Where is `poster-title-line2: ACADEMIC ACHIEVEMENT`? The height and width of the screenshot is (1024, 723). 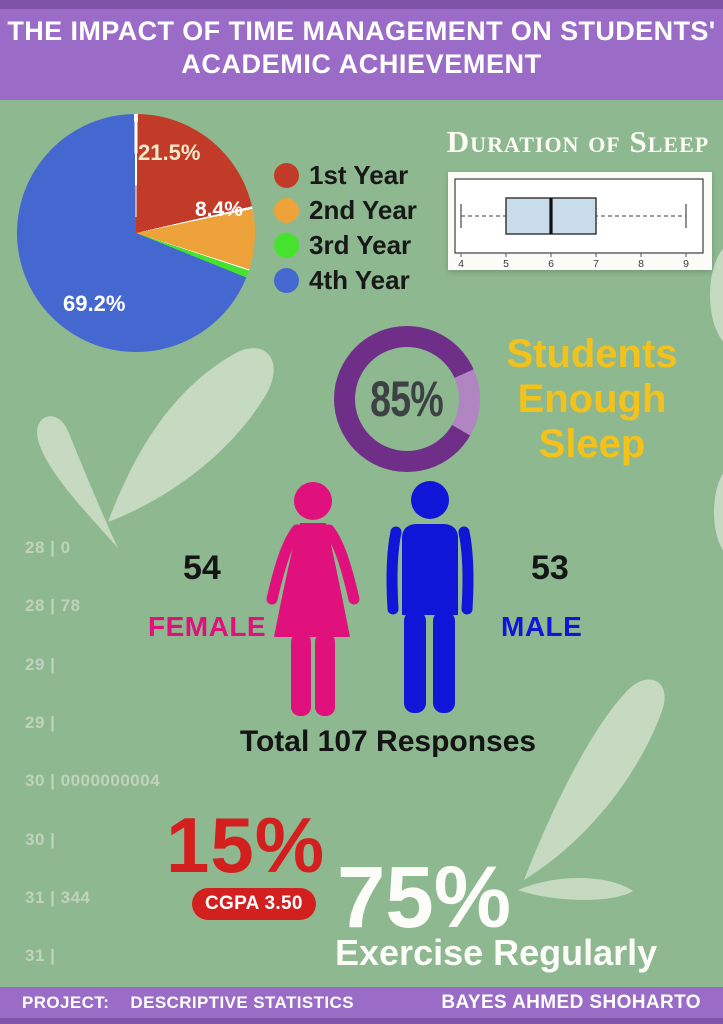
poster-title-line2: ACADEMIC ACHIEVEMENT is located at coordinates (361, 64).